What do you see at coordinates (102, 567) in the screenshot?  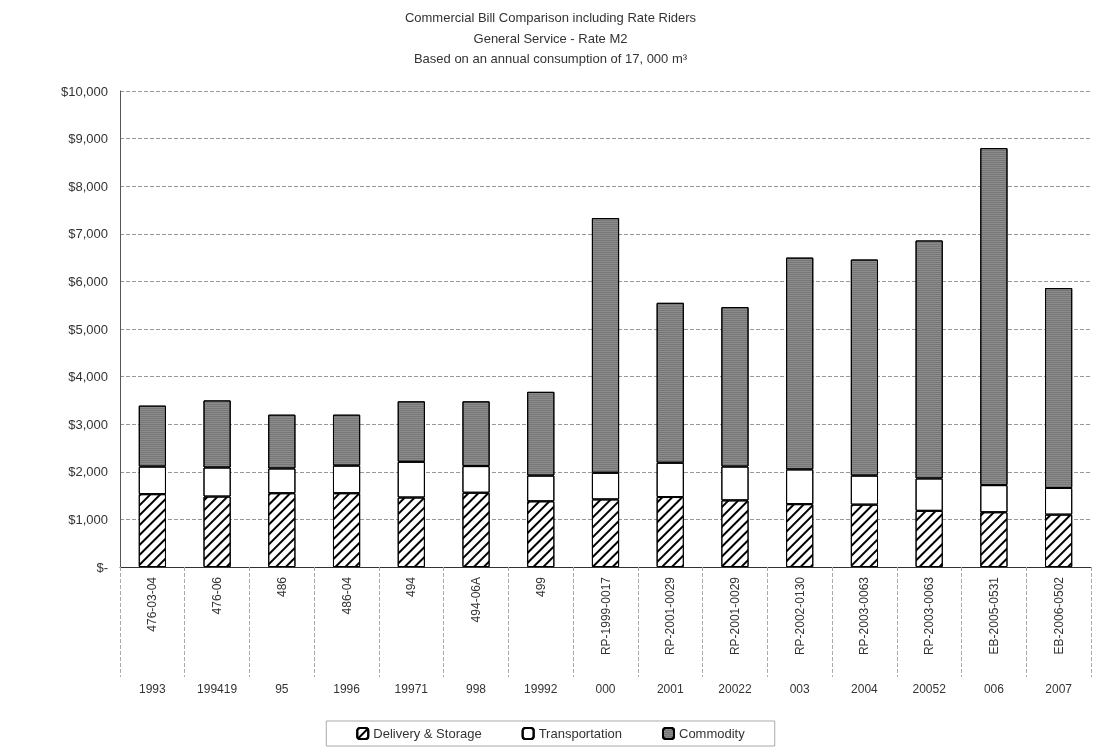 I see `y-tick-label: $-` at bounding box center [102, 567].